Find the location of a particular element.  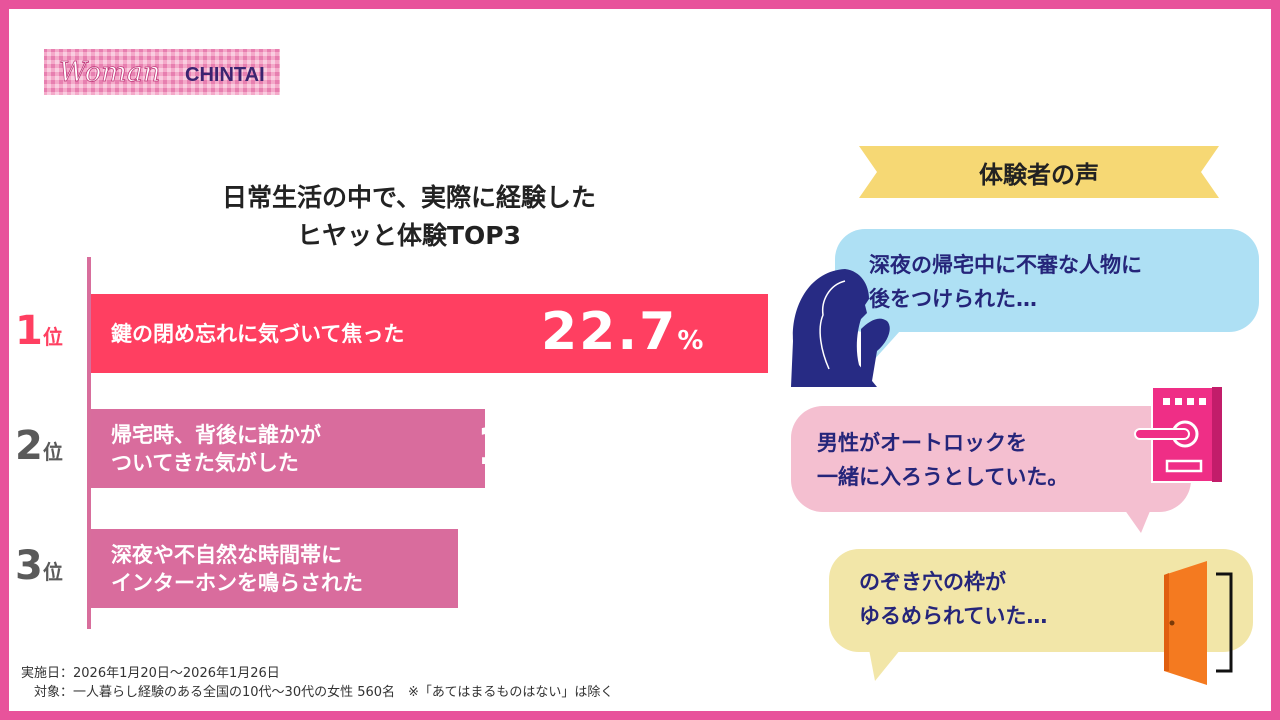

bar-label-3-line1: 深夜や不自然な時間帯に is located at coordinates (226, 555).